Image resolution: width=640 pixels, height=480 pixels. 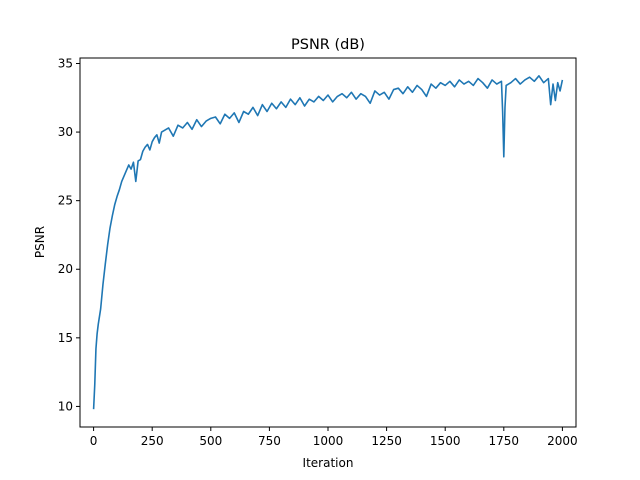 What do you see at coordinates (328, 441) in the screenshot?
I see `x-tick-label: 1000` at bounding box center [328, 441].